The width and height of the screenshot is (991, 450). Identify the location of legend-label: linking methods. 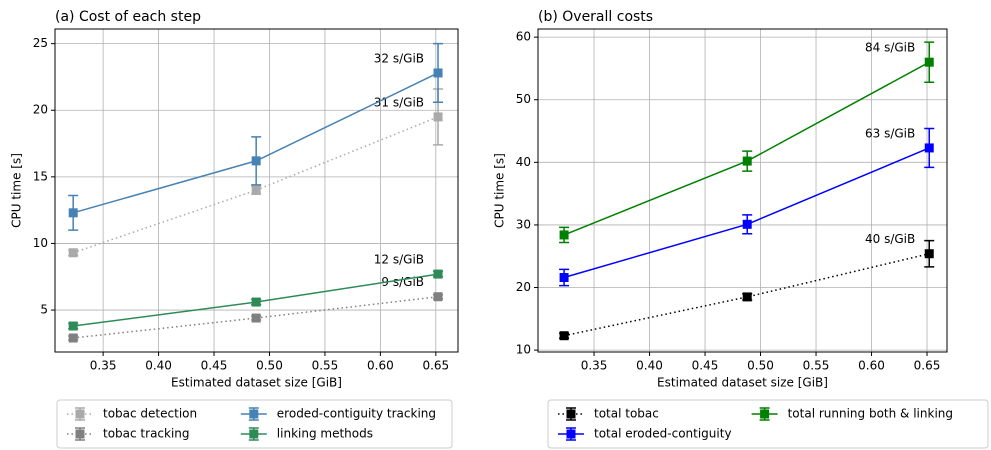
(325, 434).